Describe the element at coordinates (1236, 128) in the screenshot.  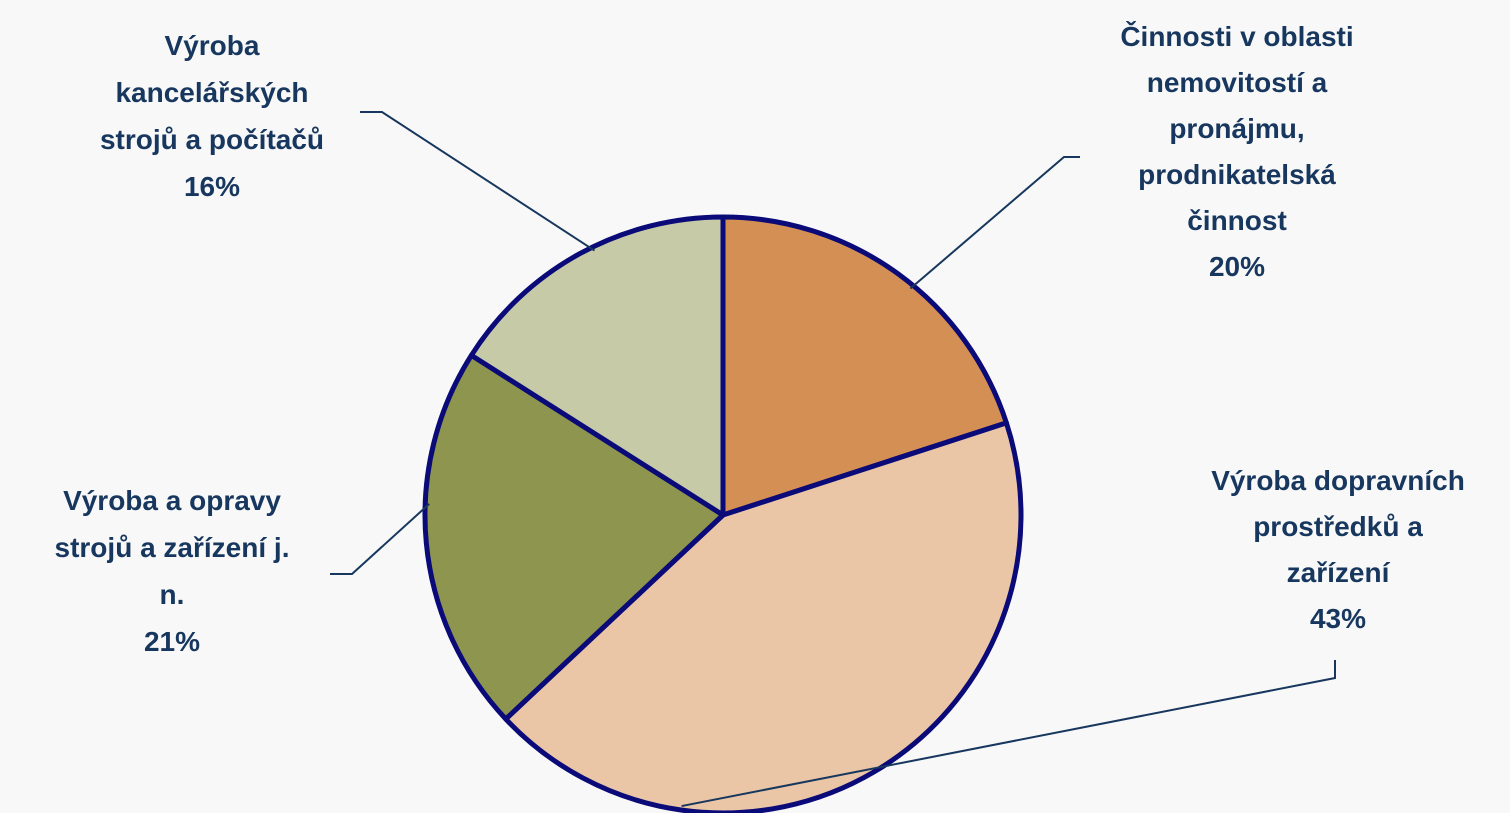
I see `slice-label-line: pronájmu,` at that location.